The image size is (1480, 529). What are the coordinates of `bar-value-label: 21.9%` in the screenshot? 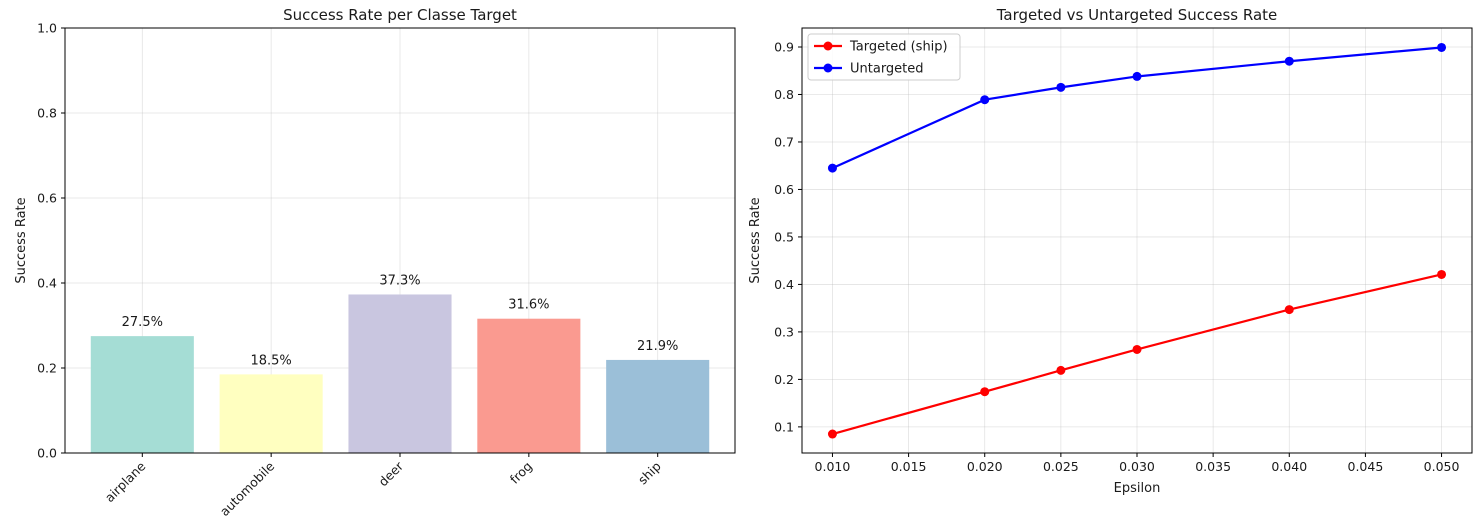 It's located at (657, 346).